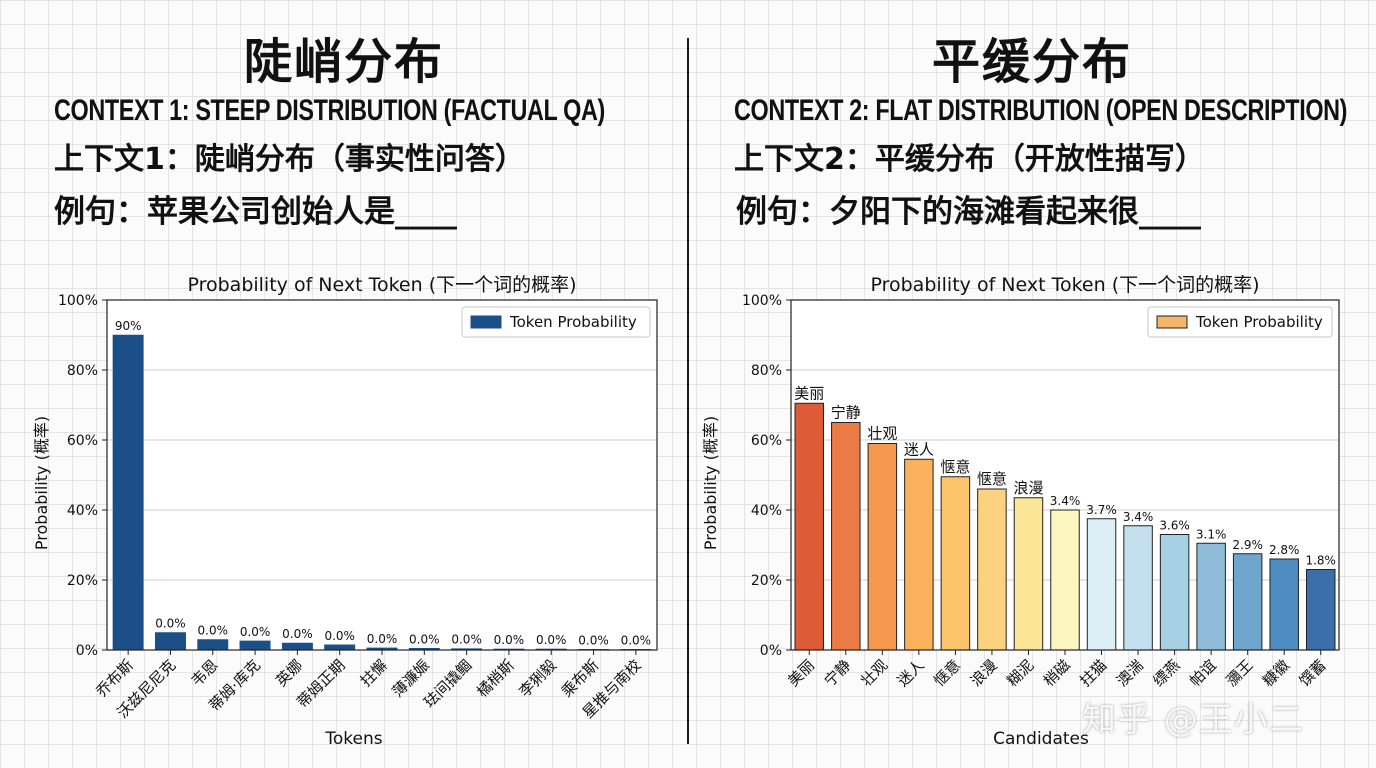 The width and height of the screenshot is (1376, 768). I want to click on x-tick-label: 缥燕, so click(1166, 673).